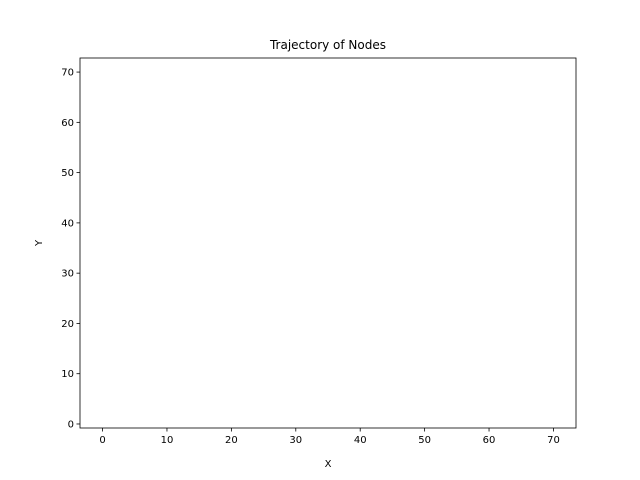 Image resolution: width=640 pixels, height=480 pixels. What do you see at coordinates (489, 440) in the screenshot?
I see `x-tick-label: 60` at bounding box center [489, 440].